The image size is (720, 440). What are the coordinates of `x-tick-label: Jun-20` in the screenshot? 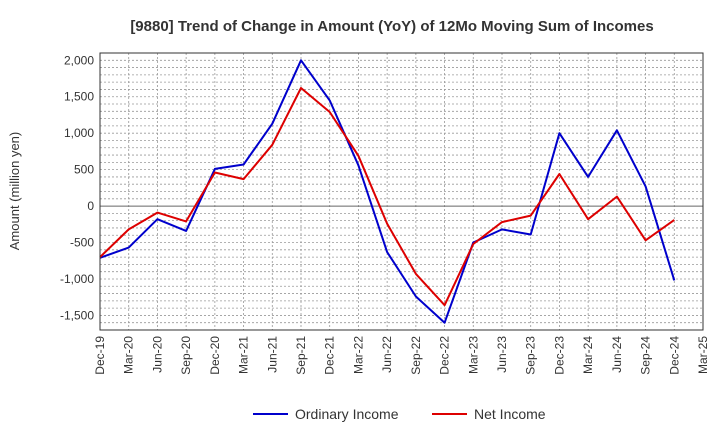 It's located at (157, 354).